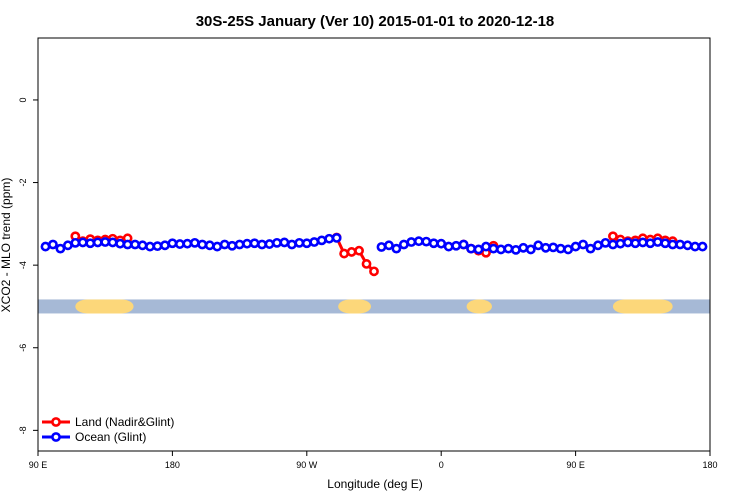 The width and height of the screenshot is (750, 500). What do you see at coordinates (374, 484) in the screenshot?
I see `x-axis-label: Longitude (deg E)` at bounding box center [374, 484].